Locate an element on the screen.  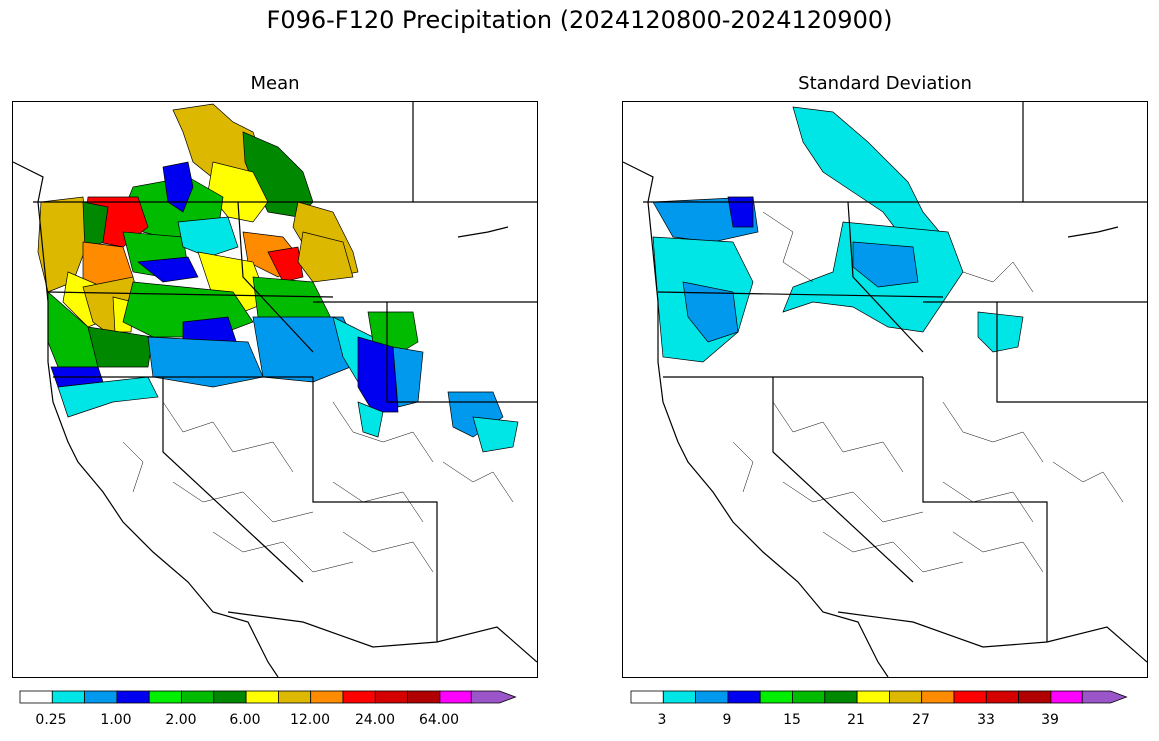
region-id-red is located at coordinates (285, 264).